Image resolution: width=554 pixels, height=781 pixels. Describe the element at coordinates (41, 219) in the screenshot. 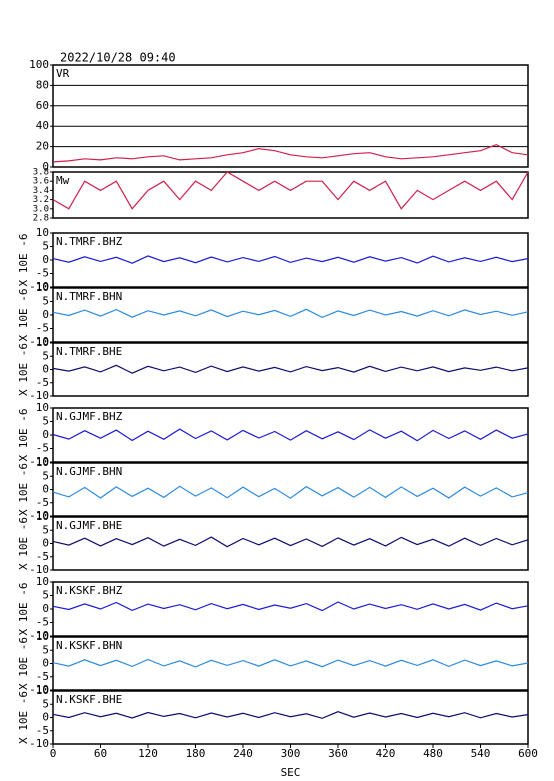

I see `y-tick-label: 2.8` at that location.